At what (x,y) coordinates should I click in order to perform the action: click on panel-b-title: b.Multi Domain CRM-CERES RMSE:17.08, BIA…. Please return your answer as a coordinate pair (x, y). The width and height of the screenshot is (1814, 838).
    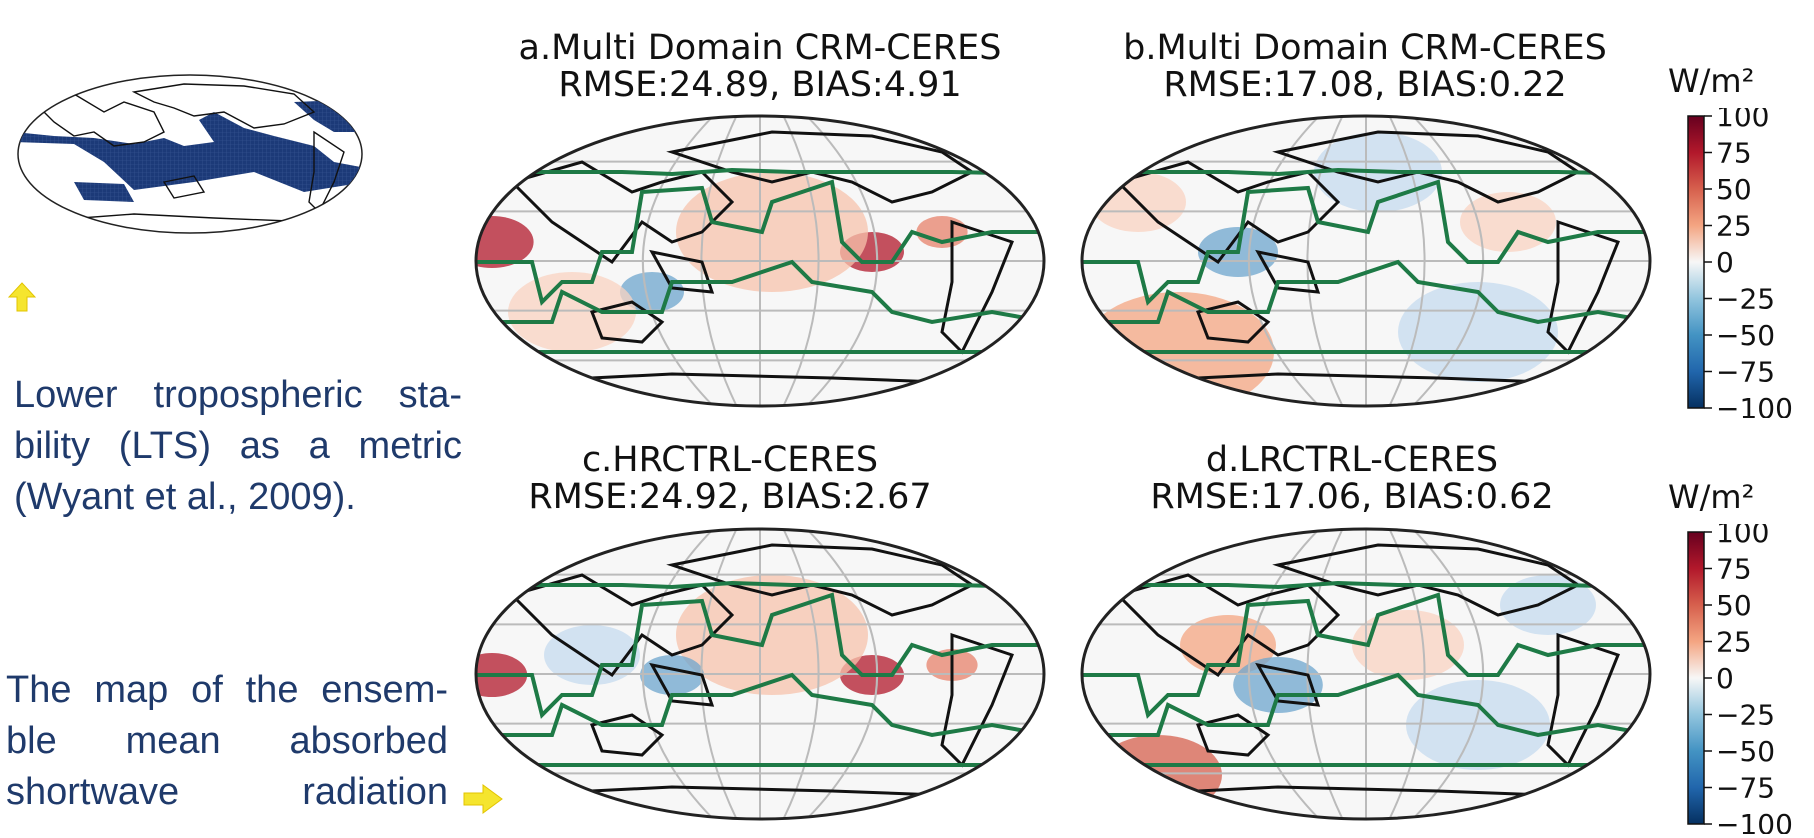
    Looking at the image, I should click on (1365, 67).